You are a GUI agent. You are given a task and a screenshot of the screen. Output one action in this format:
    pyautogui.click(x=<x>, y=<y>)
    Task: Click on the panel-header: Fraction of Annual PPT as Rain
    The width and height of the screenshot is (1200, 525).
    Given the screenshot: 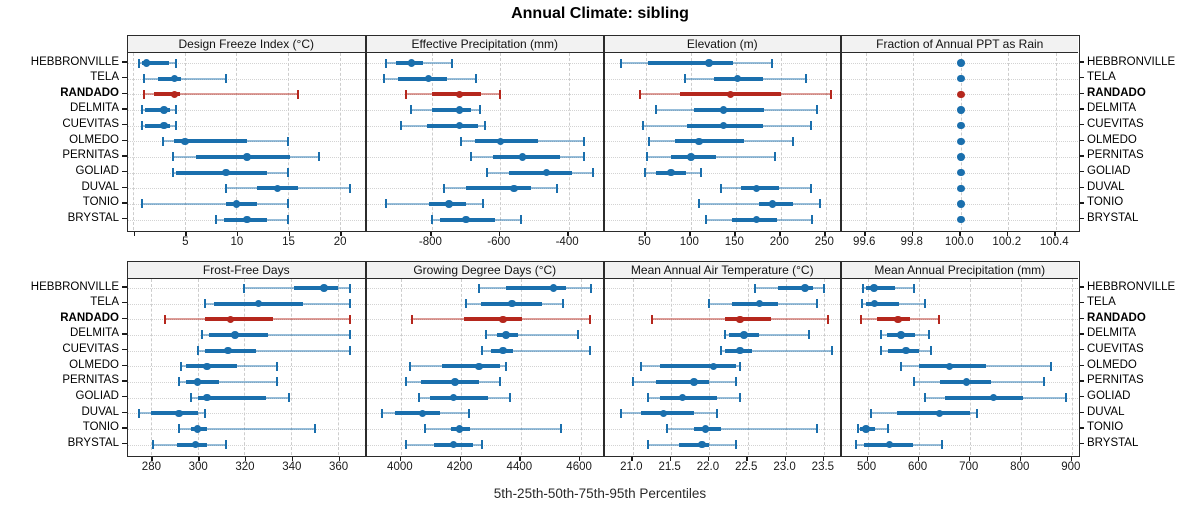 What is the action you would take?
    pyautogui.click(x=960, y=44)
    